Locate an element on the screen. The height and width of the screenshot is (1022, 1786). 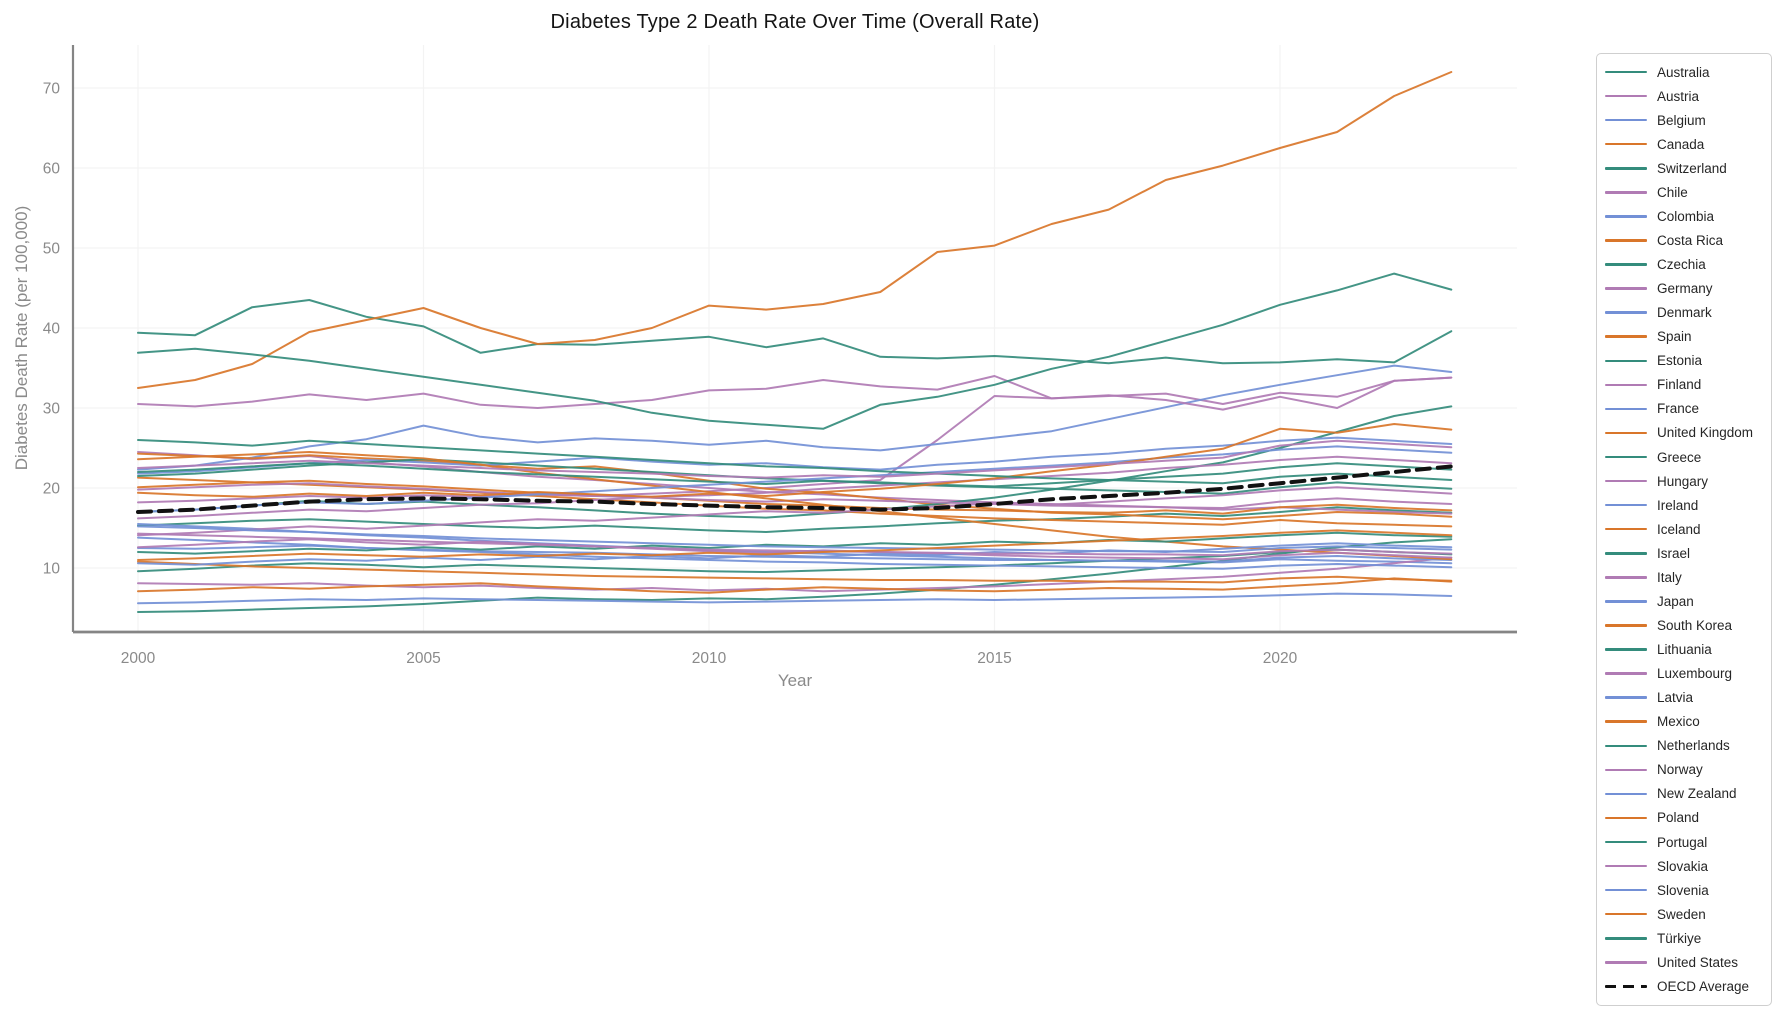
legend-item-united-states: United States is located at coordinates (1688, 962).